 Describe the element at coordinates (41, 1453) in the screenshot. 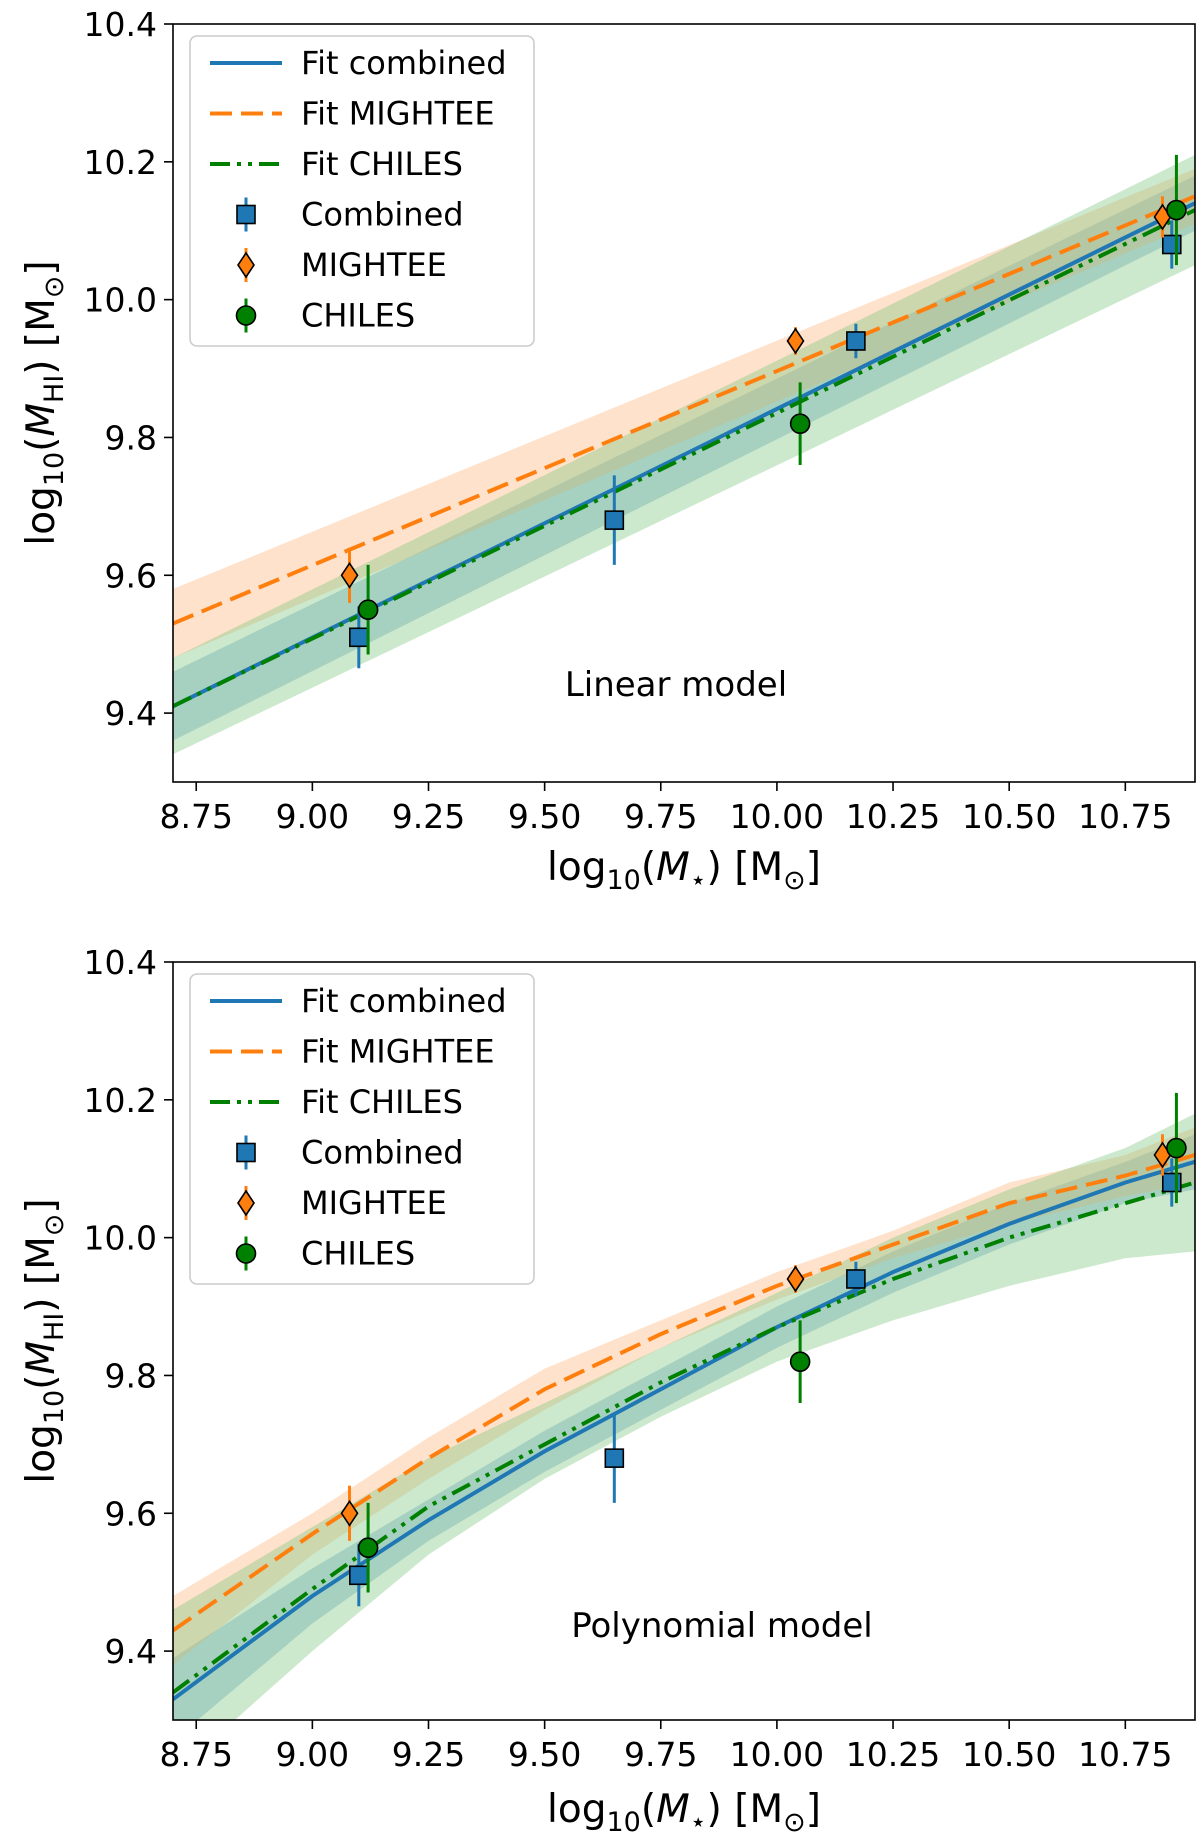

I see `y-axis-label-part: log` at that location.